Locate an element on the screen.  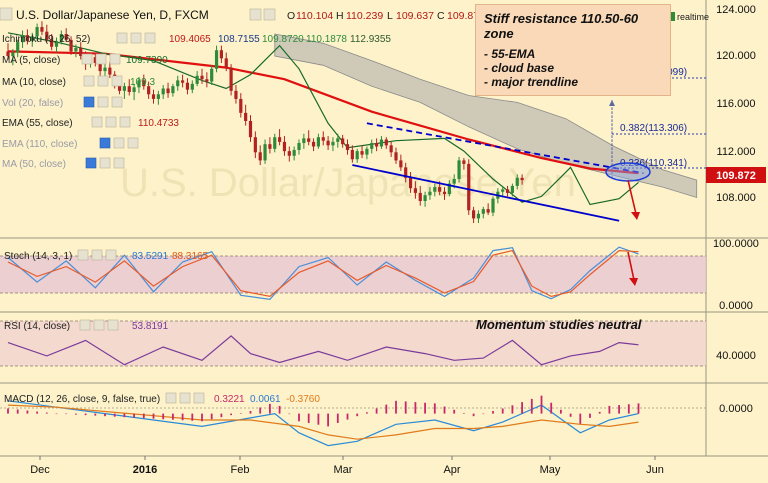
ma5-close-button is located at coordinates (115, 59).